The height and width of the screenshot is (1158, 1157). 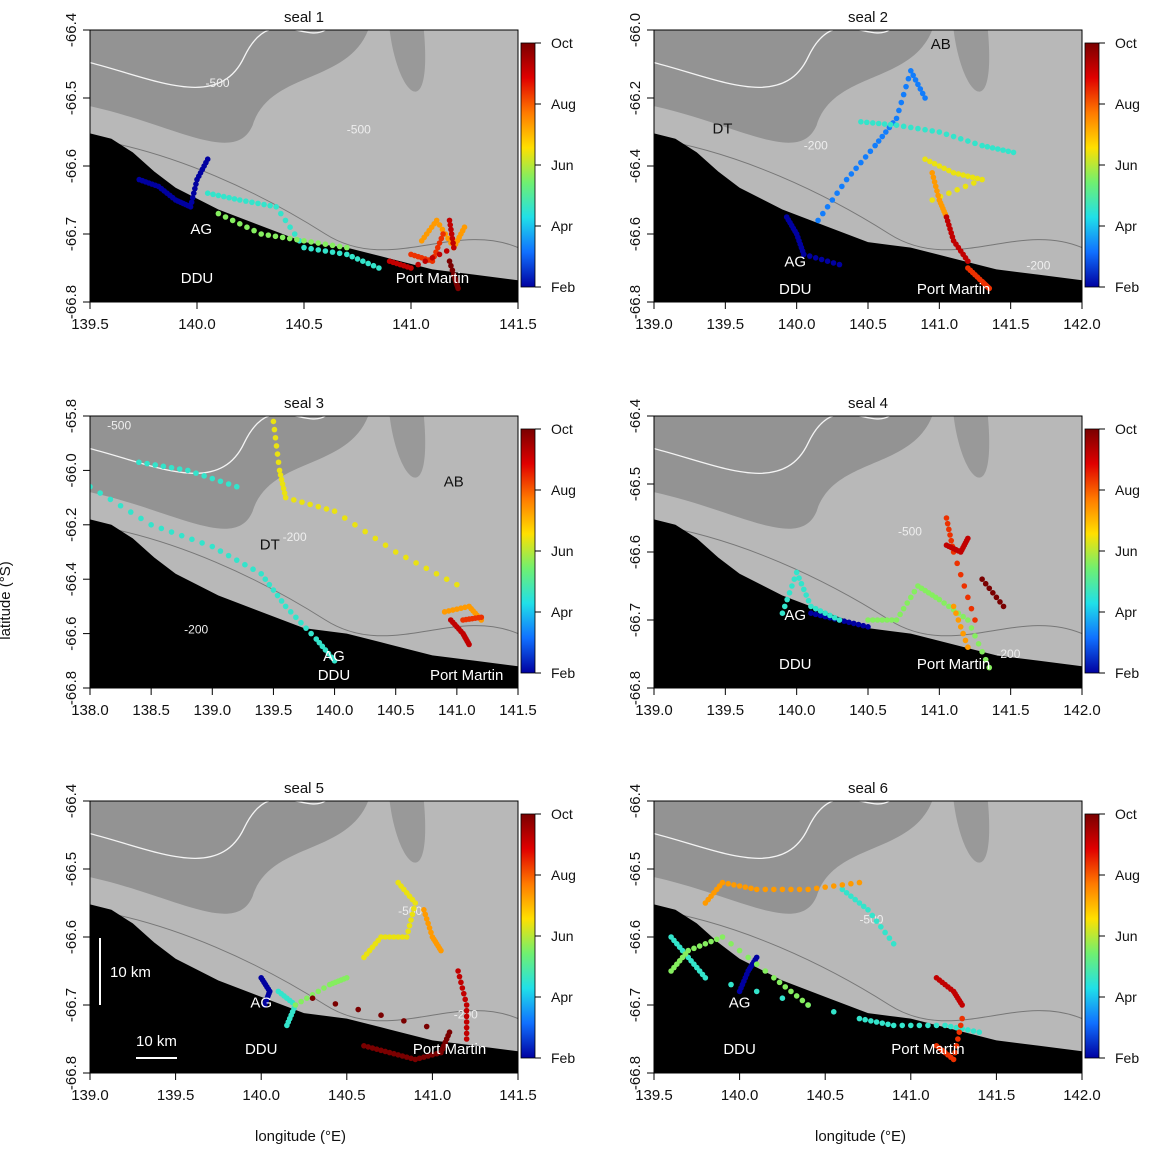 I want to click on deep-channel, so click(x=407, y=447).